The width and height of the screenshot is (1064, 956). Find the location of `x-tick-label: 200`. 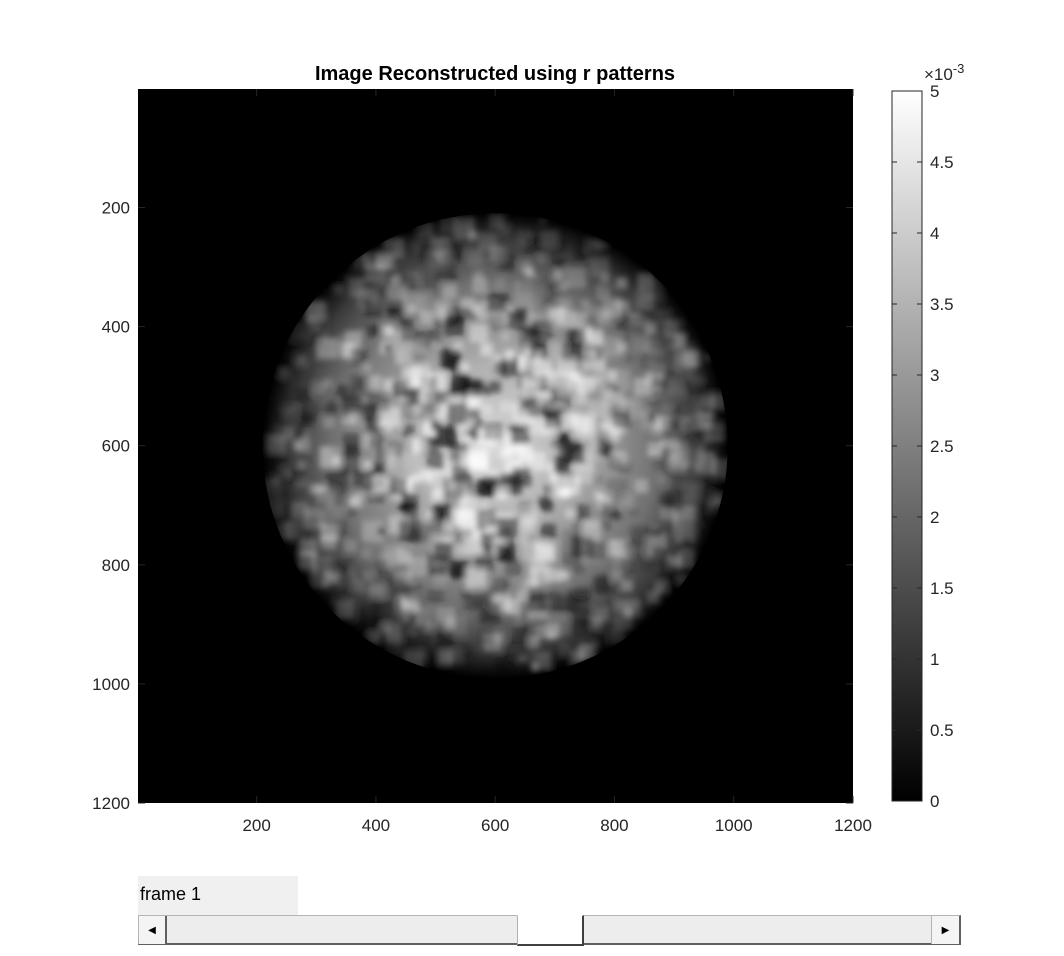

x-tick-label: 200 is located at coordinates (256, 825).